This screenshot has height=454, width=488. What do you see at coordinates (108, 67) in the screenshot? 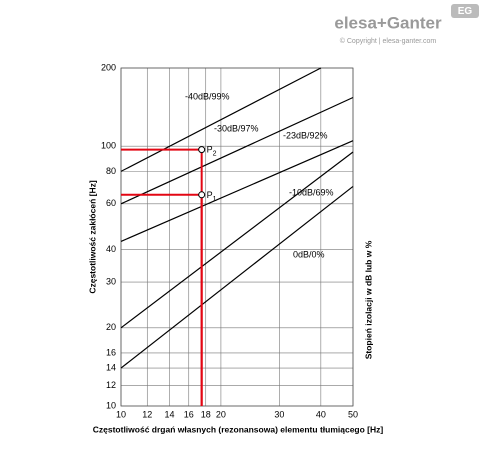
I see `y-tick-label: 200` at bounding box center [108, 67].